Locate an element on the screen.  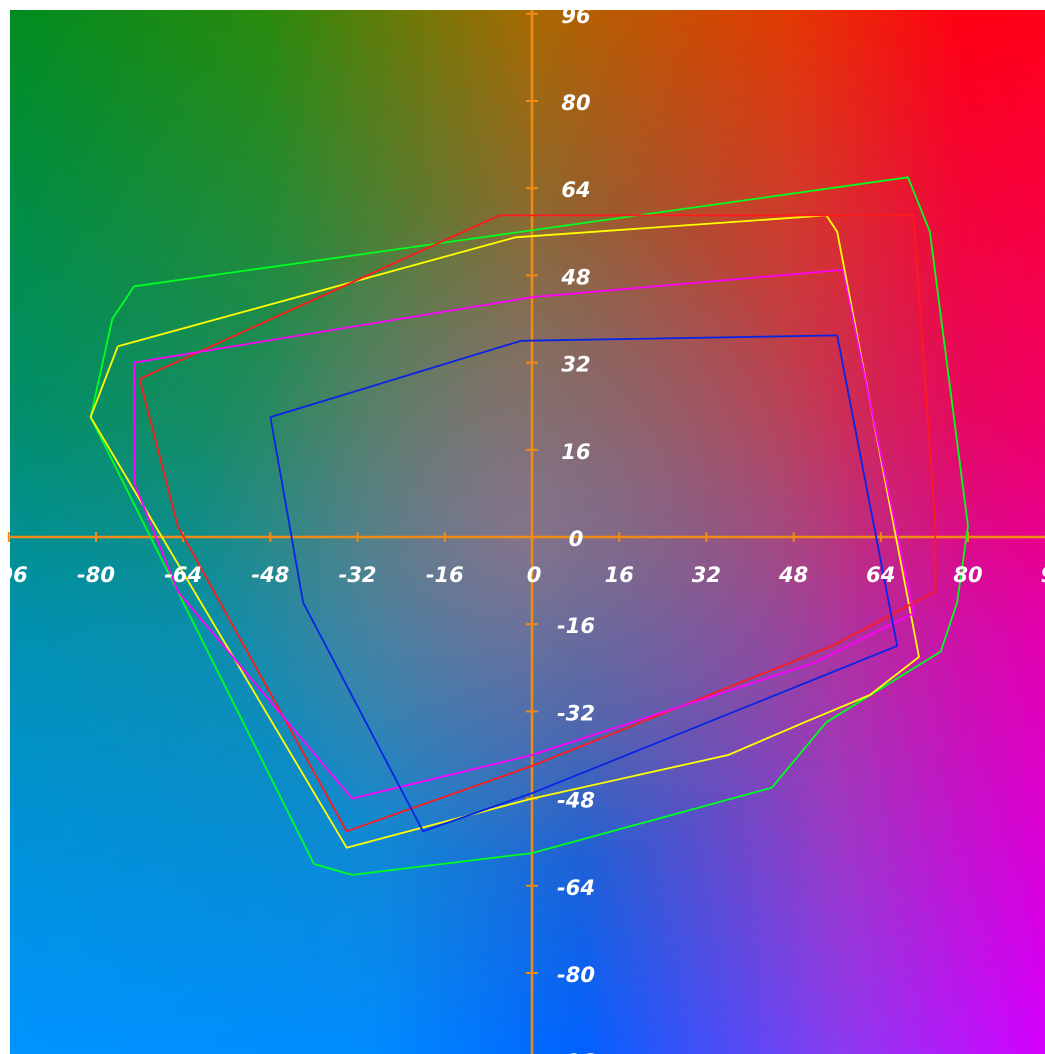
y-tick-label: 0 is located at coordinates (576, 539).